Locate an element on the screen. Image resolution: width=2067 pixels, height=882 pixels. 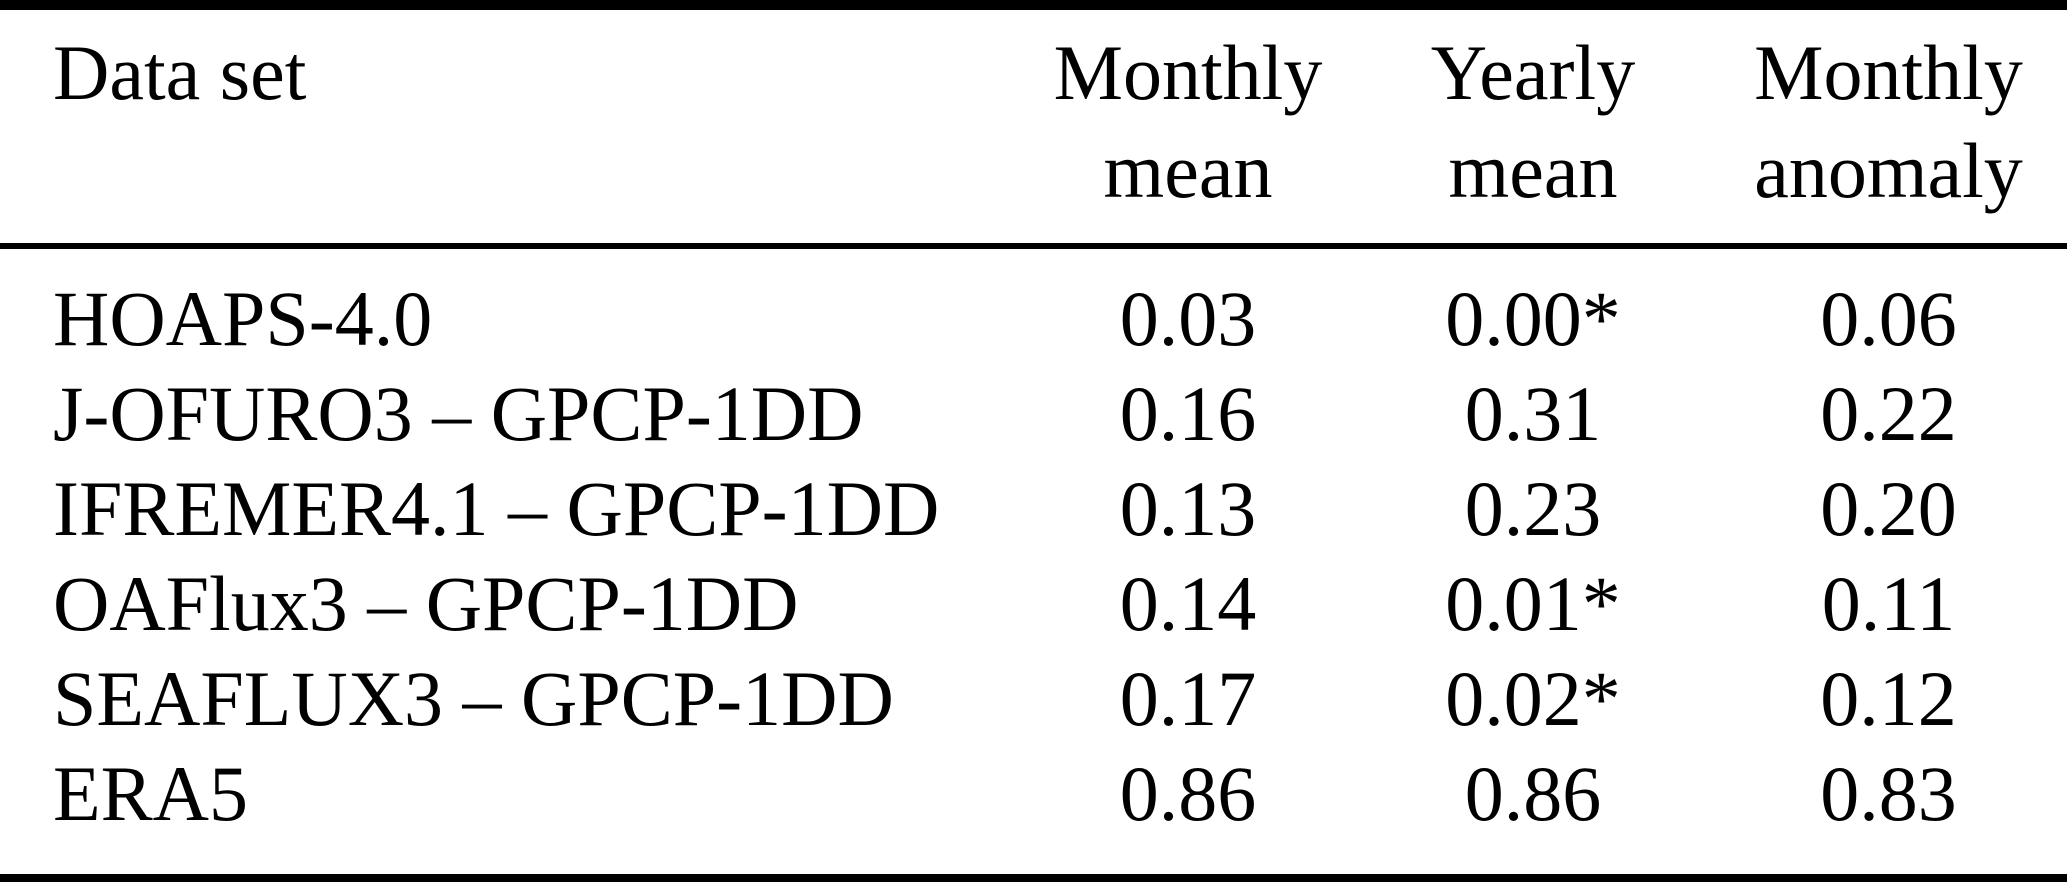
yearly-mean-value: 0.23 is located at coordinates (1533, 508).